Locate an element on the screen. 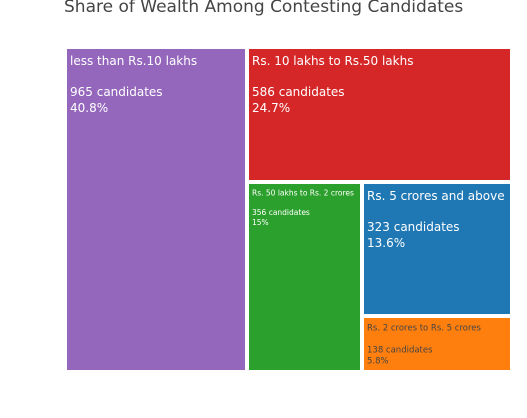 The image size is (527, 418). tile-label-less-than-10-lakhs: less than Rs.10 lakhs is located at coordinates (133, 61).